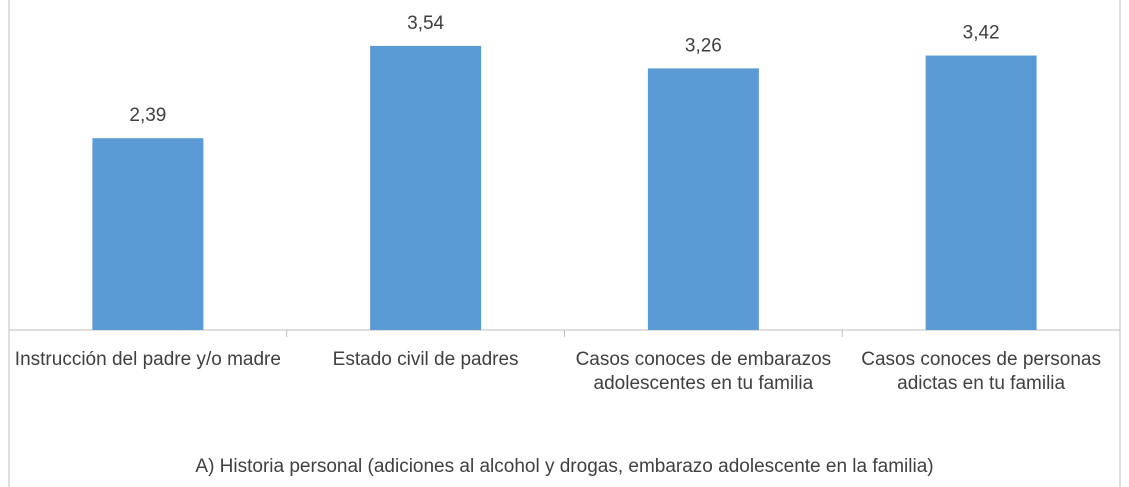  I want to click on data-label: 3,26, so click(703, 45).